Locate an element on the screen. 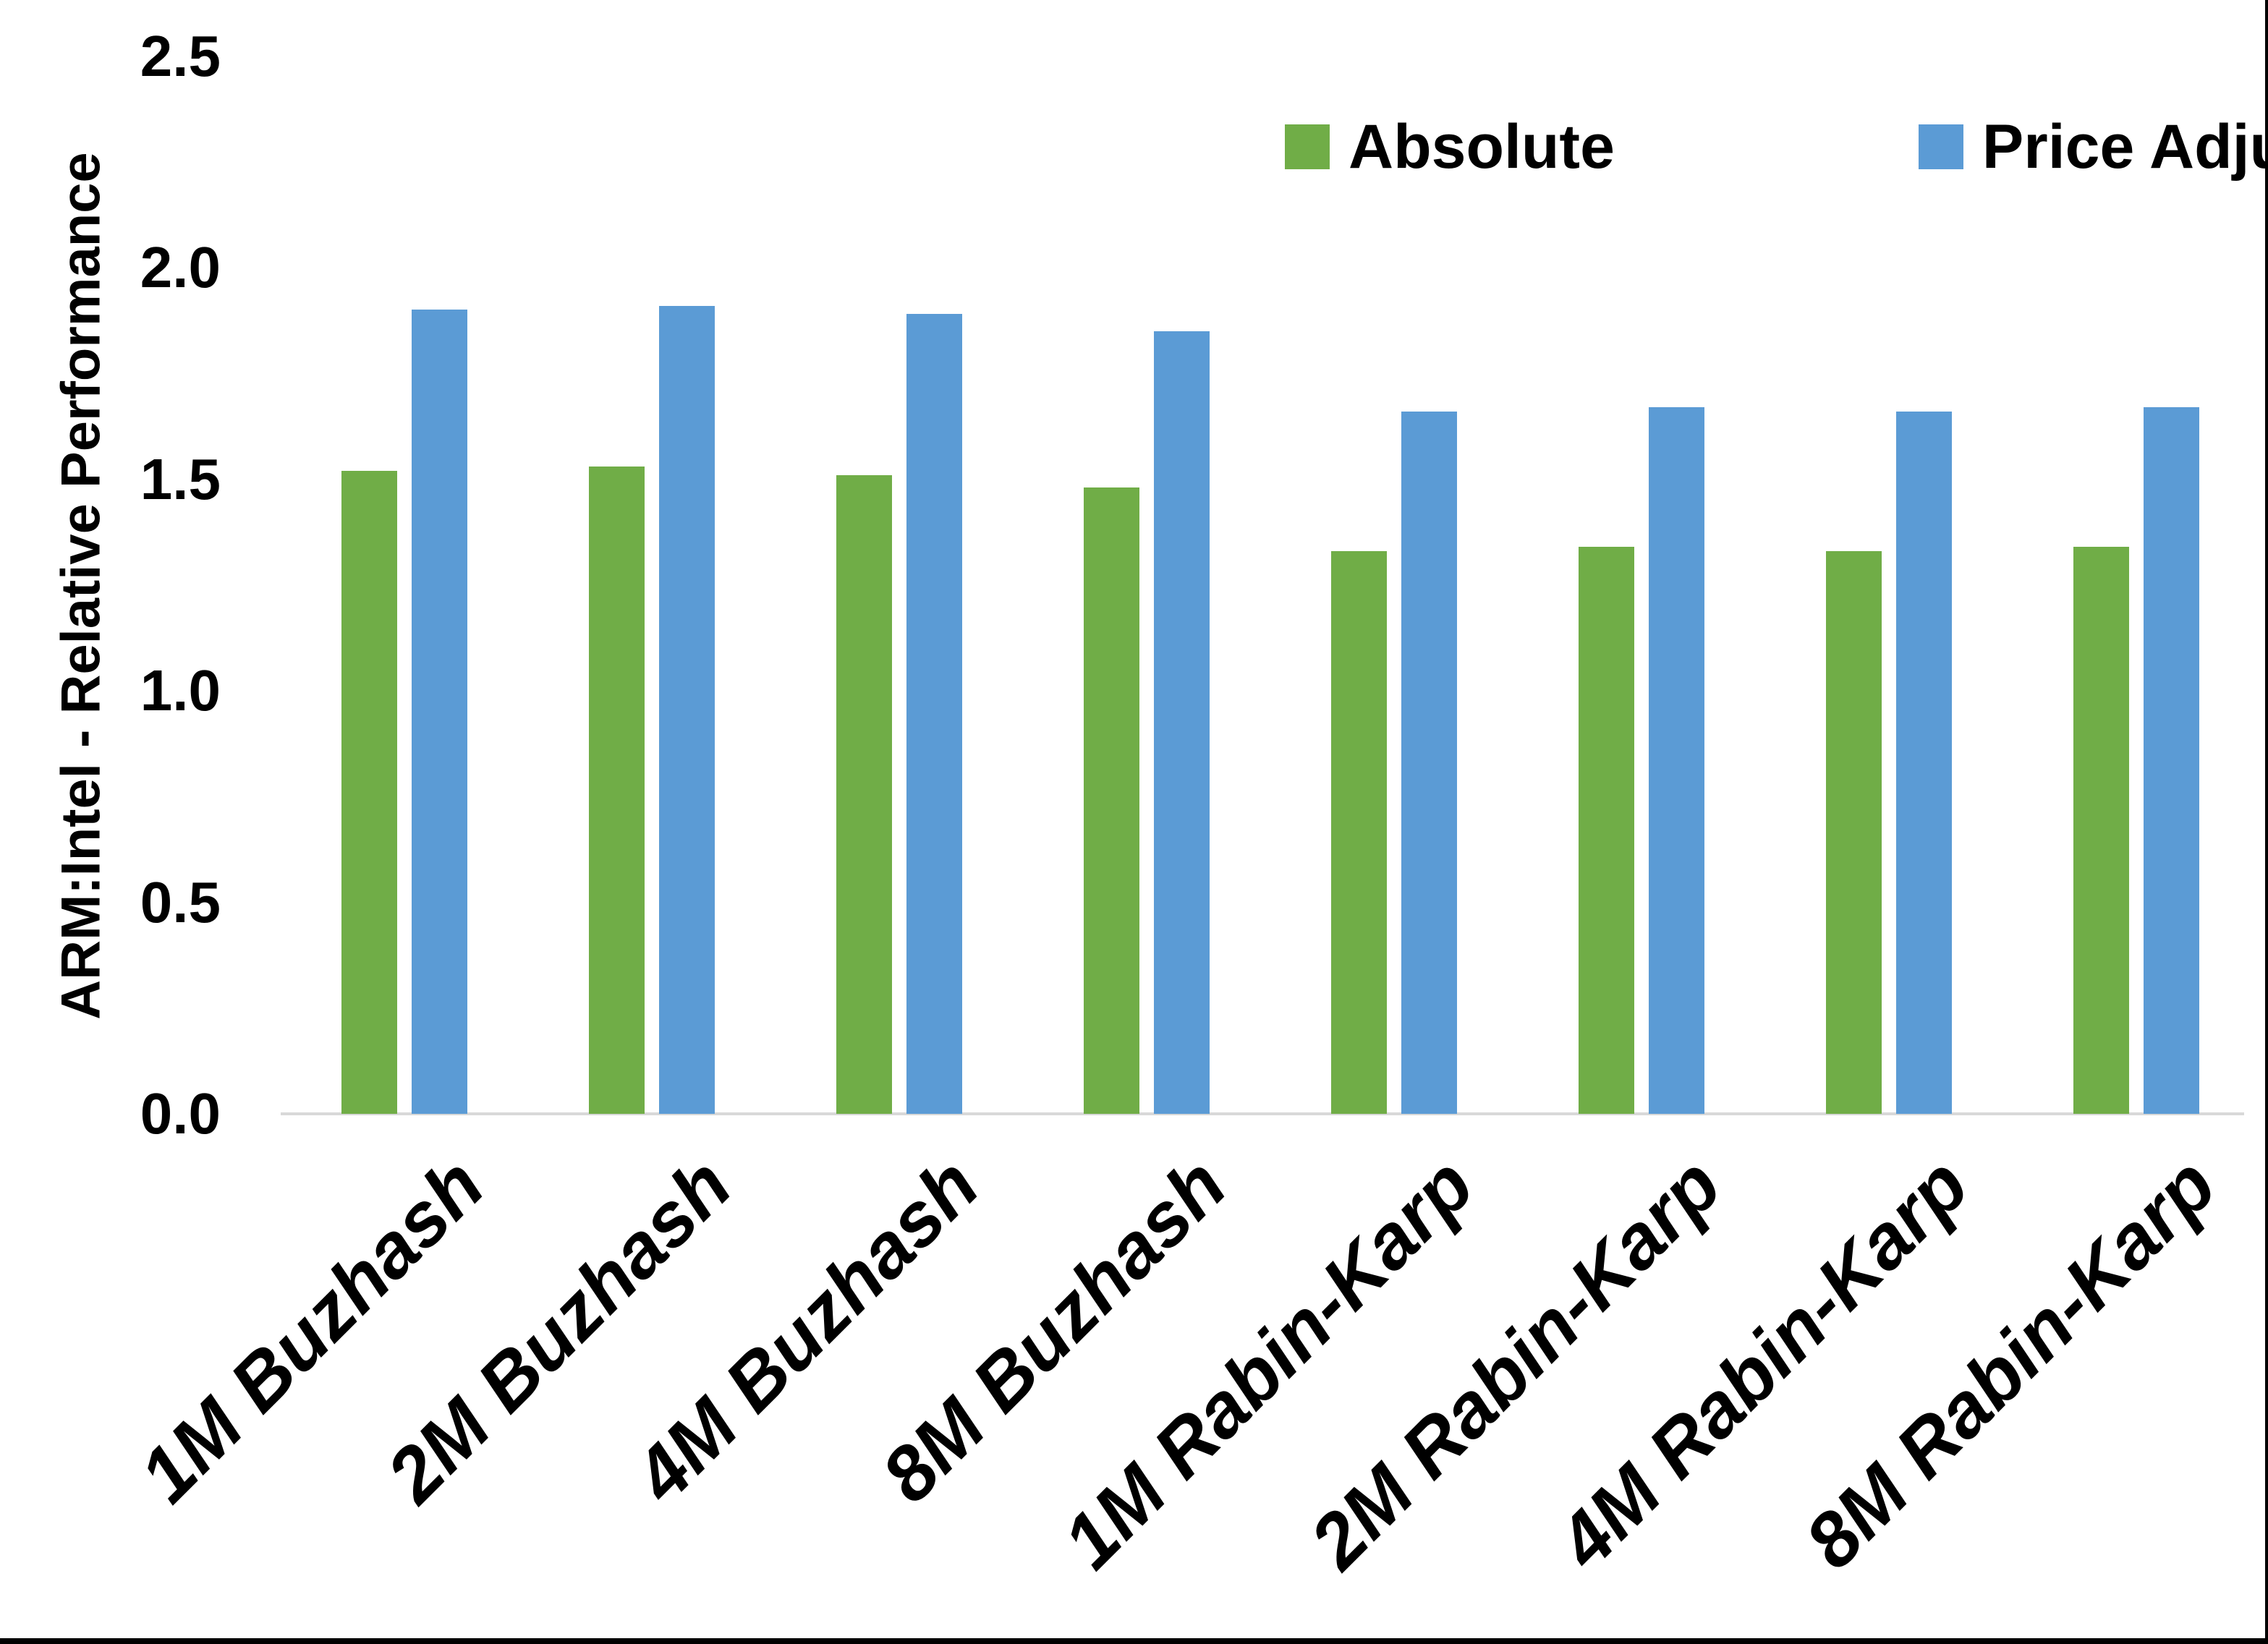 The height and width of the screenshot is (1644, 2268). y-tick-label-1.5: 1.5 is located at coordinates (180, 478).